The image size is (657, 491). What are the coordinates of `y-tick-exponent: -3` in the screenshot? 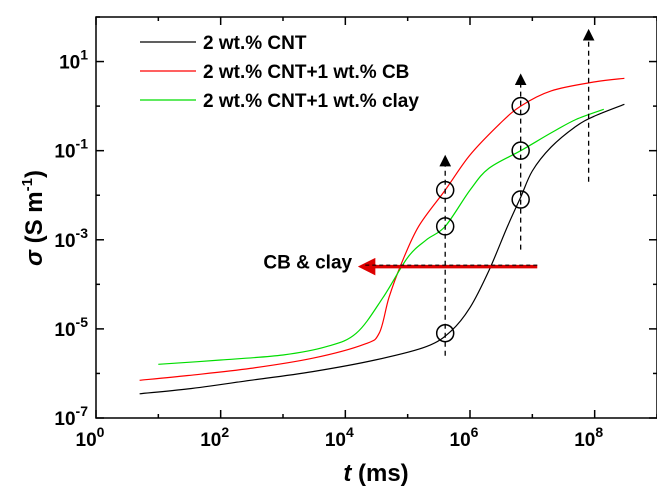 It's located at (82, 233).